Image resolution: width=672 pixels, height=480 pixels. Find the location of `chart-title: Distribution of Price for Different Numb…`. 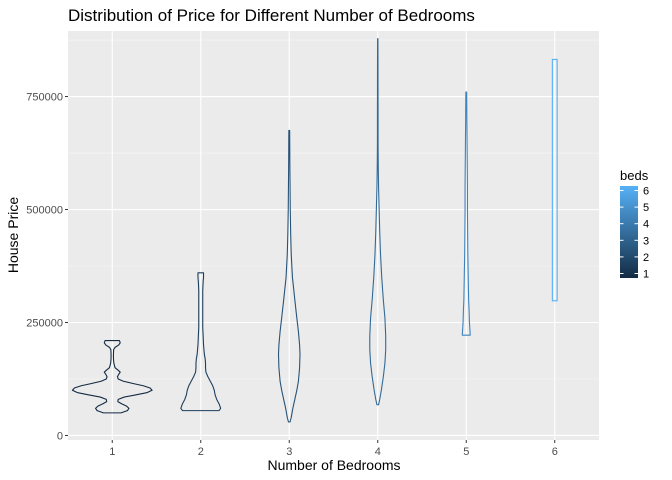

chart-title: Distribution of Price for Different Numb… is located at coordinates (271, 15).